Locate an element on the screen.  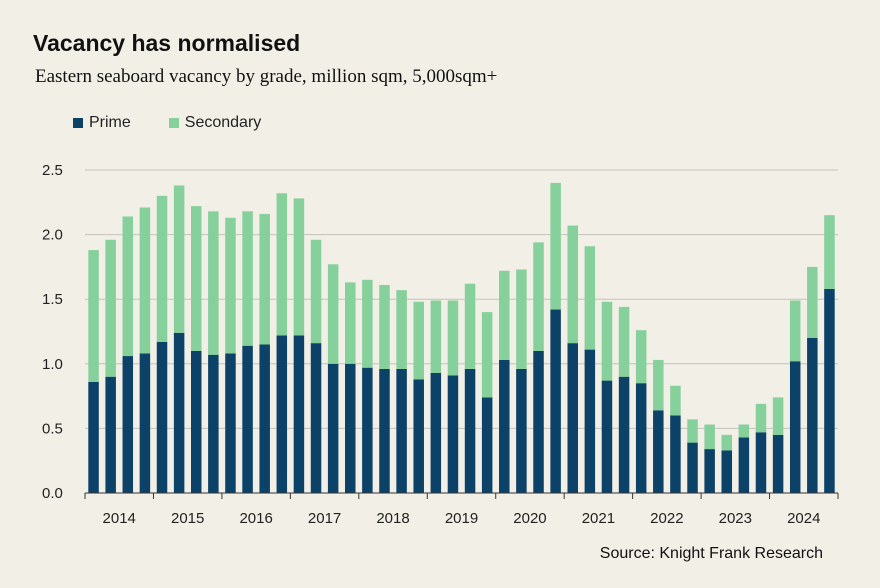
legend-label-secondary: Secondary is located at coordinates (223, 122).